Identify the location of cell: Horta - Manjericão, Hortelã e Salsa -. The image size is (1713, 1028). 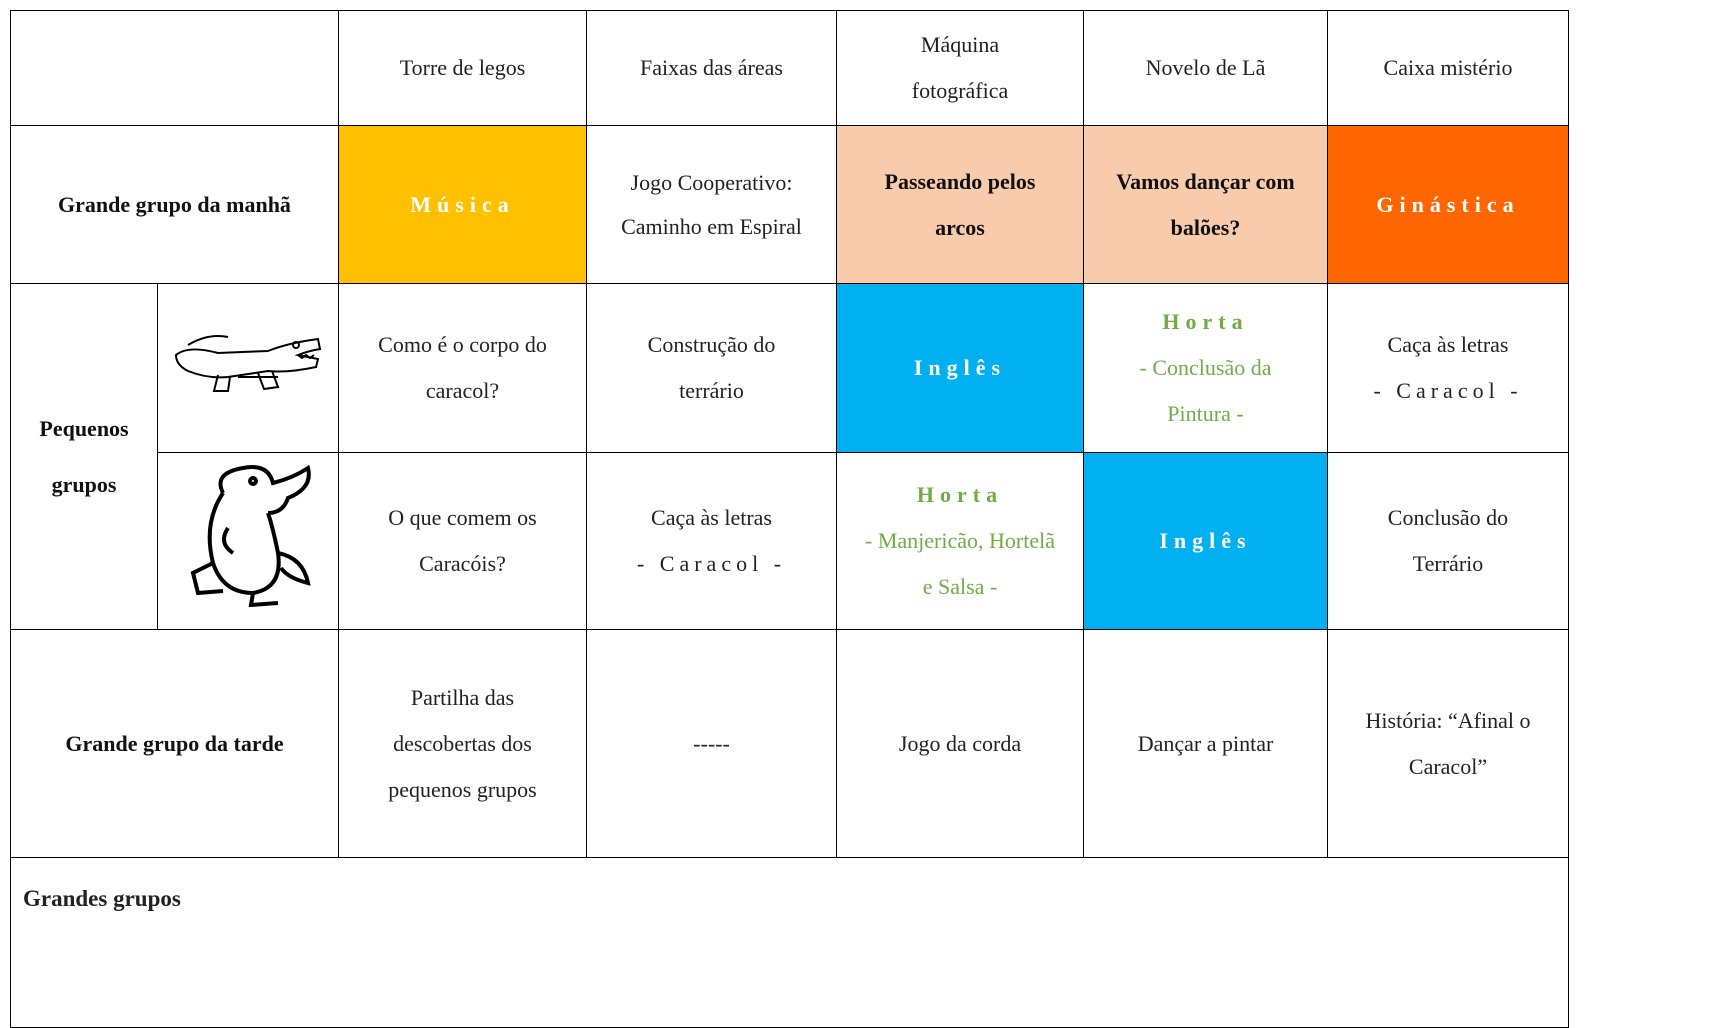
(960, 541).